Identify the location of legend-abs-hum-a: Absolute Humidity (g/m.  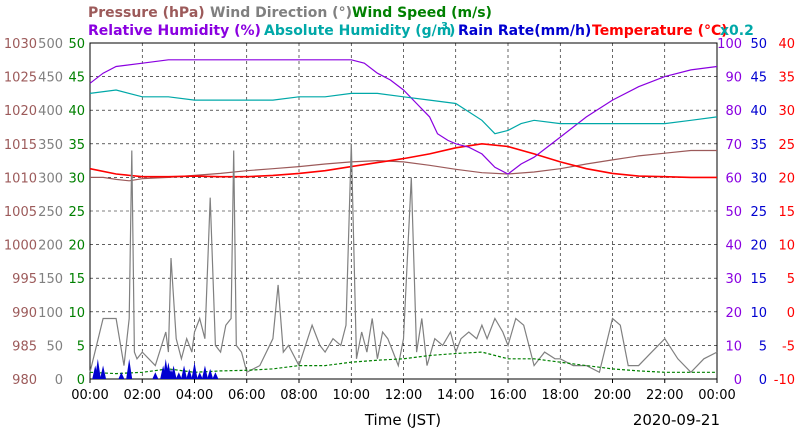
(357, 31).